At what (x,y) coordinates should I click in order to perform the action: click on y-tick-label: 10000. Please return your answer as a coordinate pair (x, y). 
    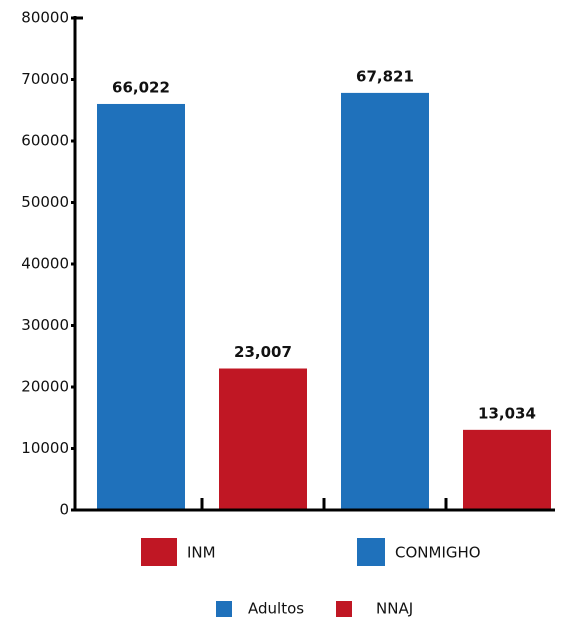
    Looking at the image, I should click on (45, 448).